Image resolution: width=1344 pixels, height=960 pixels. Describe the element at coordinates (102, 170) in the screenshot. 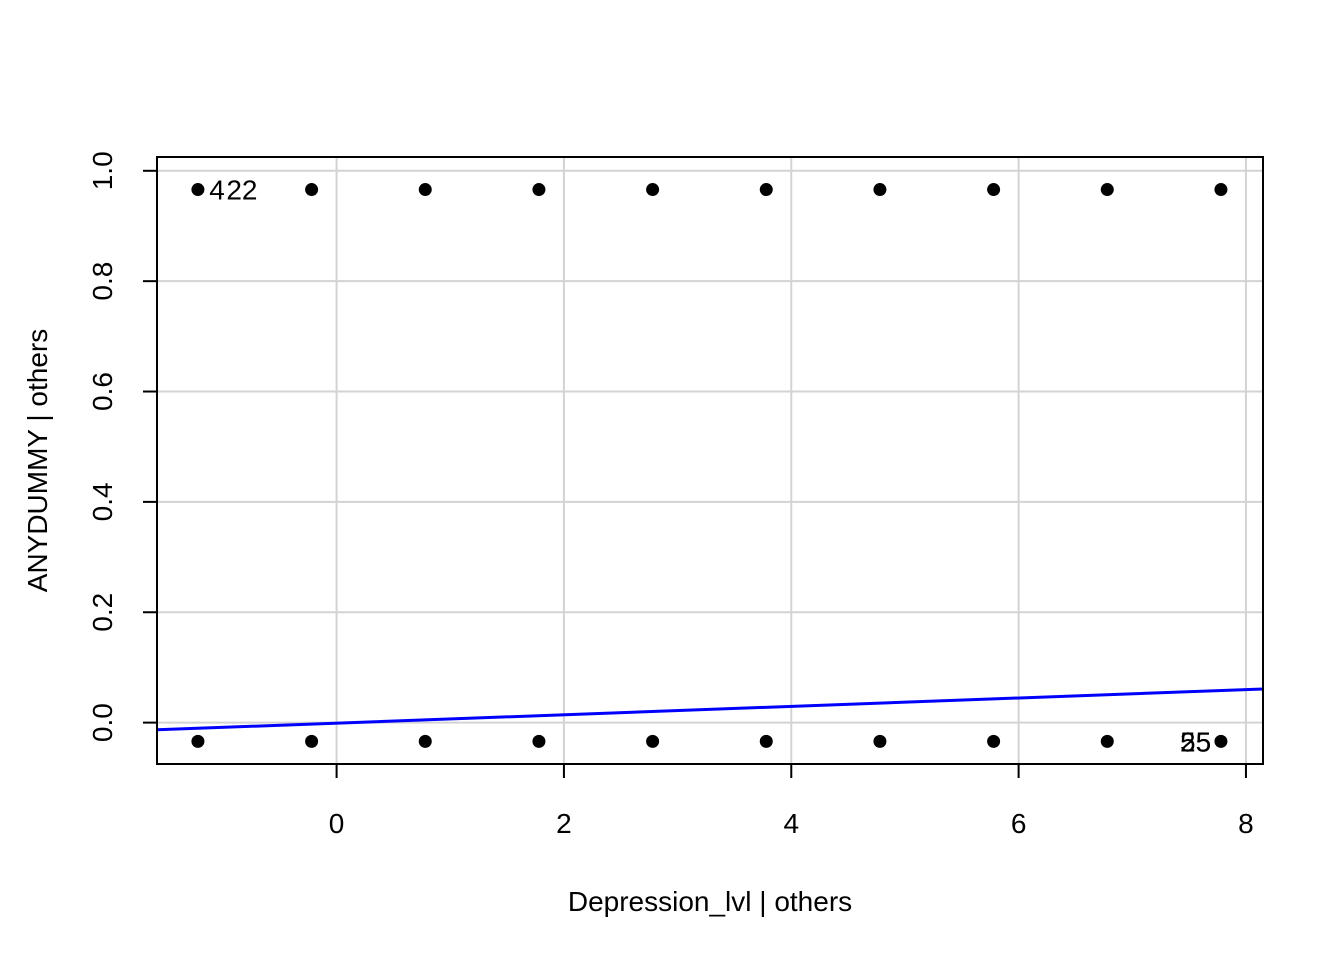

I see `y-tick-label: 1.0` at that location.